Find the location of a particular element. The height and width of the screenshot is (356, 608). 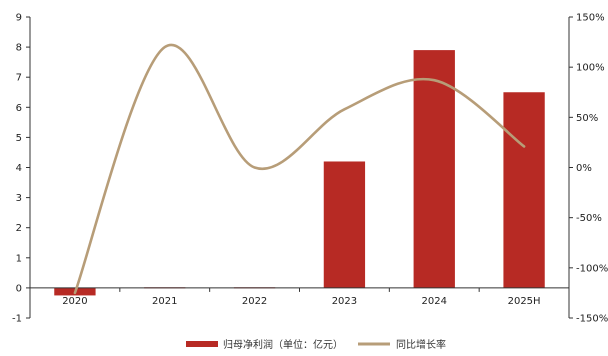

bar-2023 is located at coordinates (344, 224).